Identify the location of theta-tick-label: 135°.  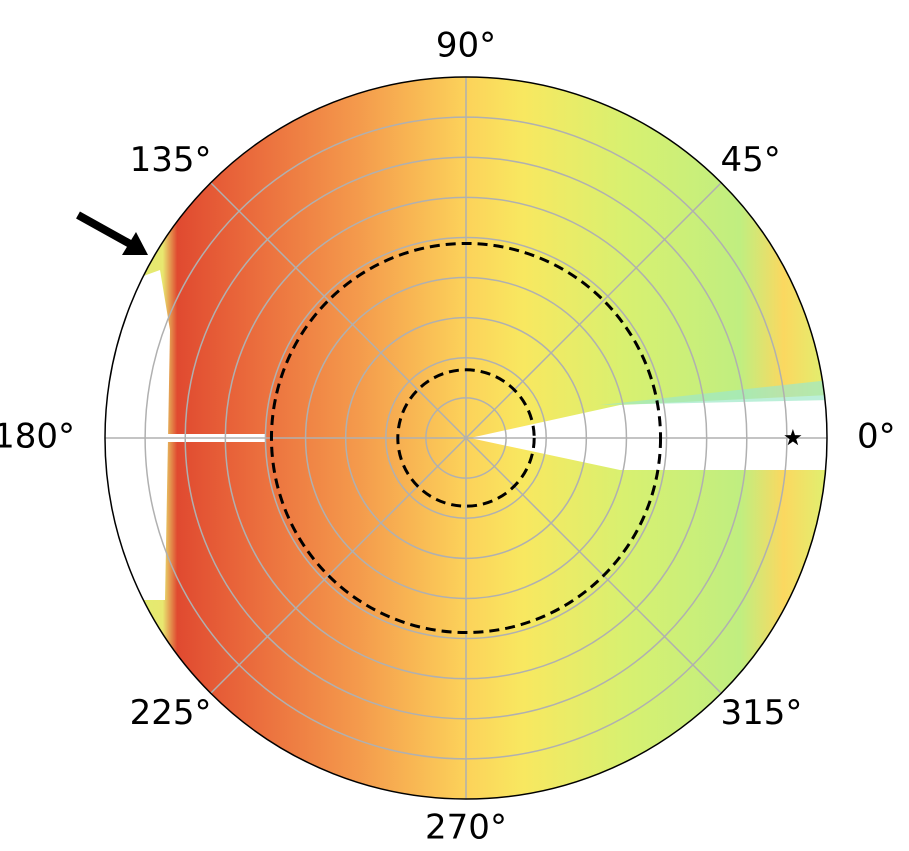
(171, 160).